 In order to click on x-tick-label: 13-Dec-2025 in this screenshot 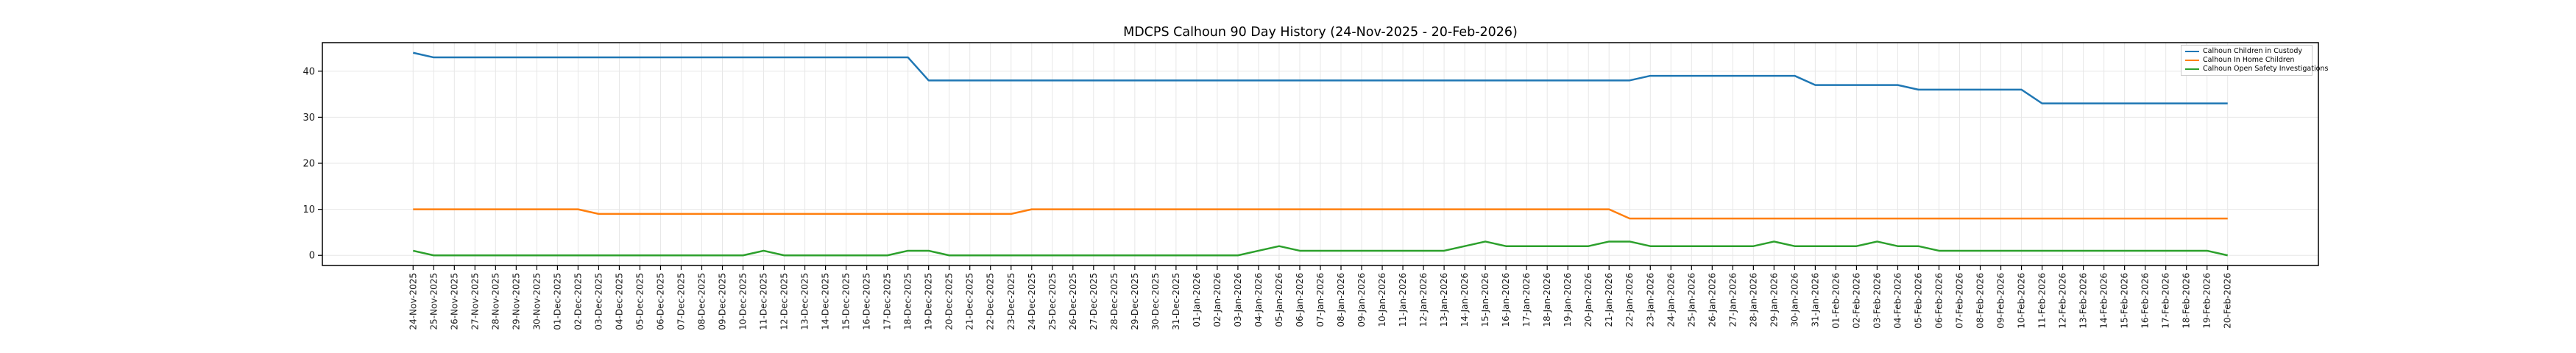, I will do `click(805, 301)`.